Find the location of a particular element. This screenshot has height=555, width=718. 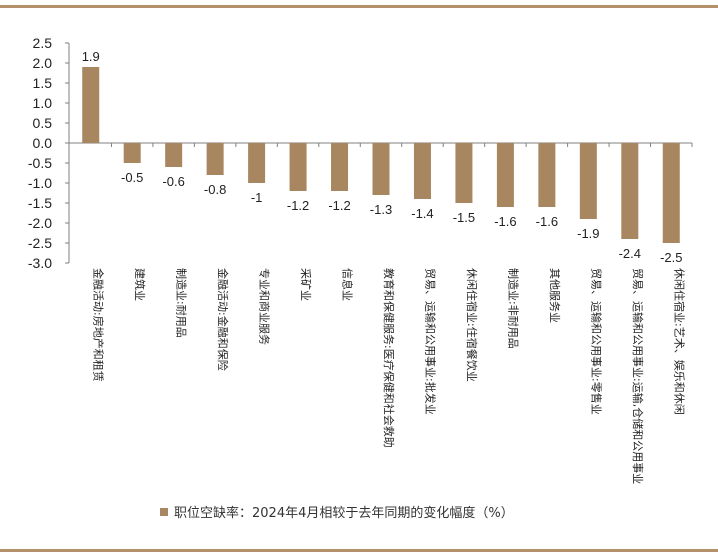

y-tick-label: 0.5 is located at coordinates (43, 123).